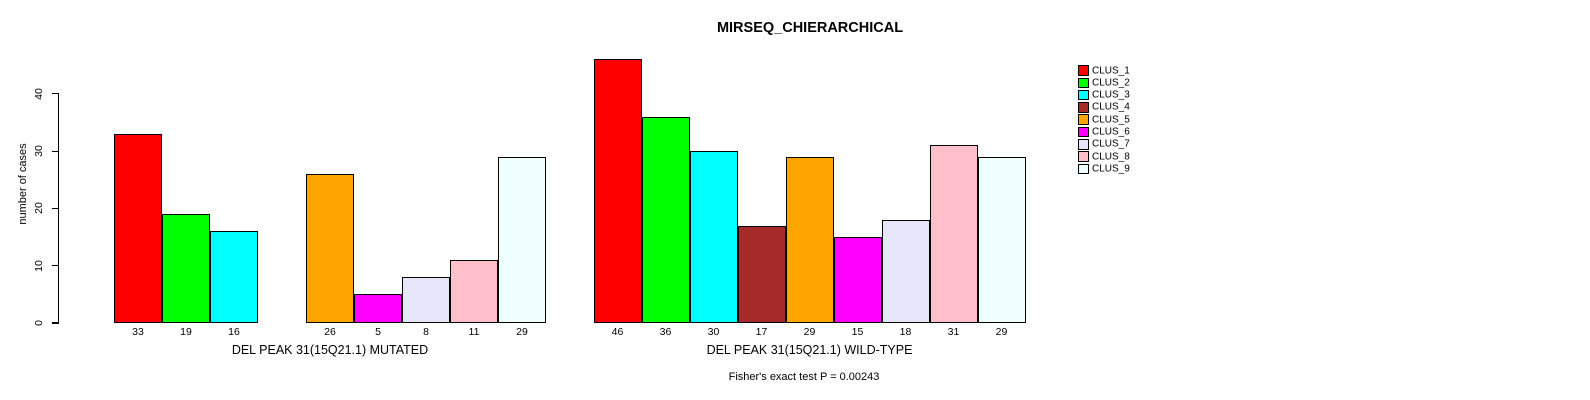  Describe the element at coordinates (186, 332) in the screenshot. I see `bar-value-label: 19` at that location.